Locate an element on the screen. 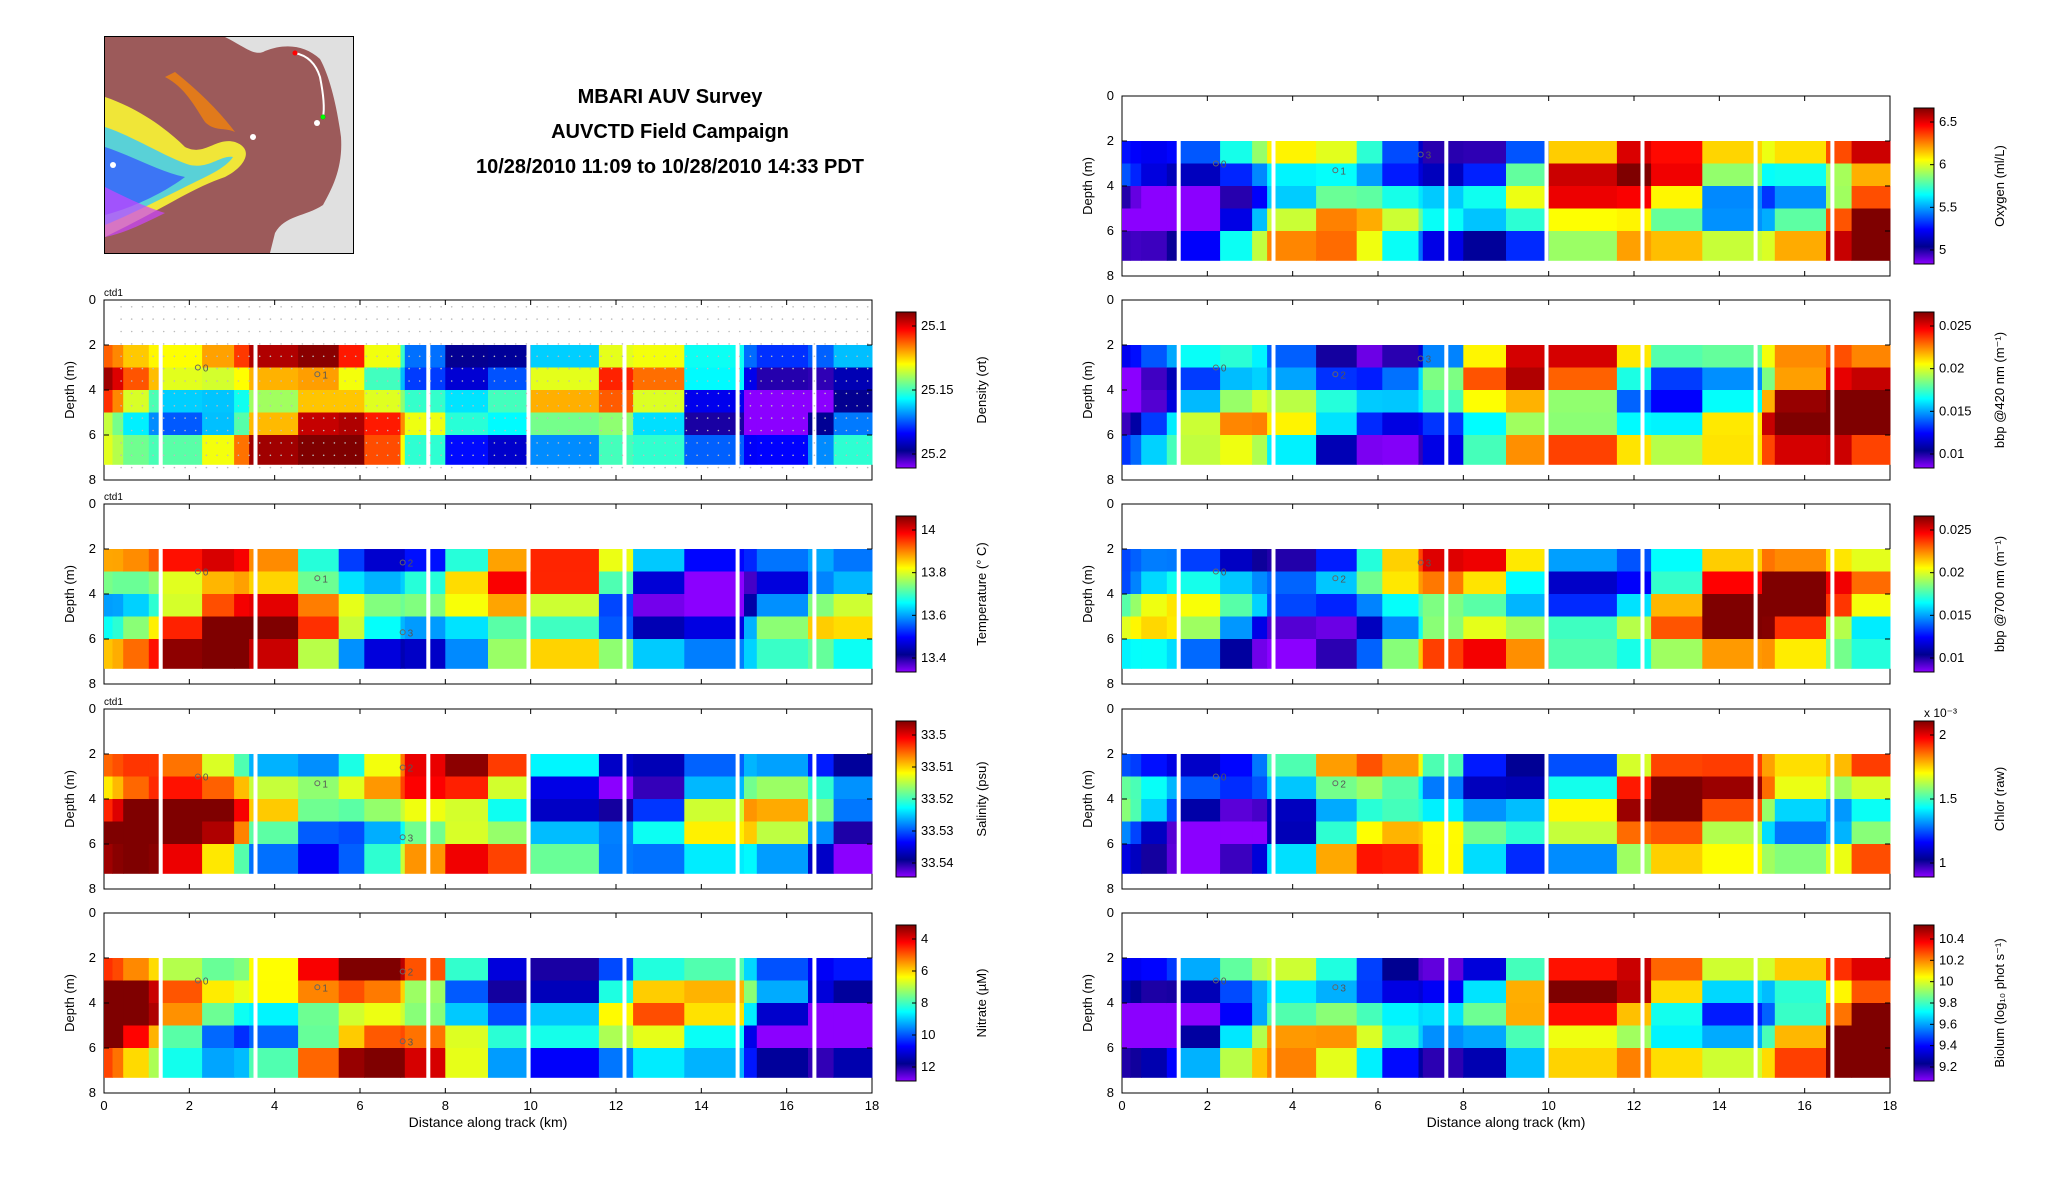  title-line-2: AUVCTD Field Campaign is located at coordinates (670, 132).